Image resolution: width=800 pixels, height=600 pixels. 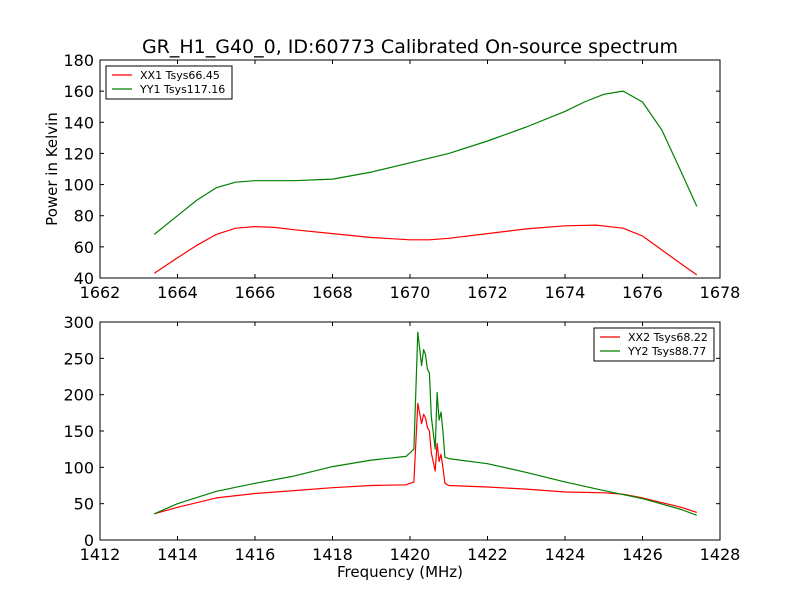 What do you see at coordinates (410, 292) in the screenshot?
I see `x-tick-label: 1670` at bounding box center [410, 292].